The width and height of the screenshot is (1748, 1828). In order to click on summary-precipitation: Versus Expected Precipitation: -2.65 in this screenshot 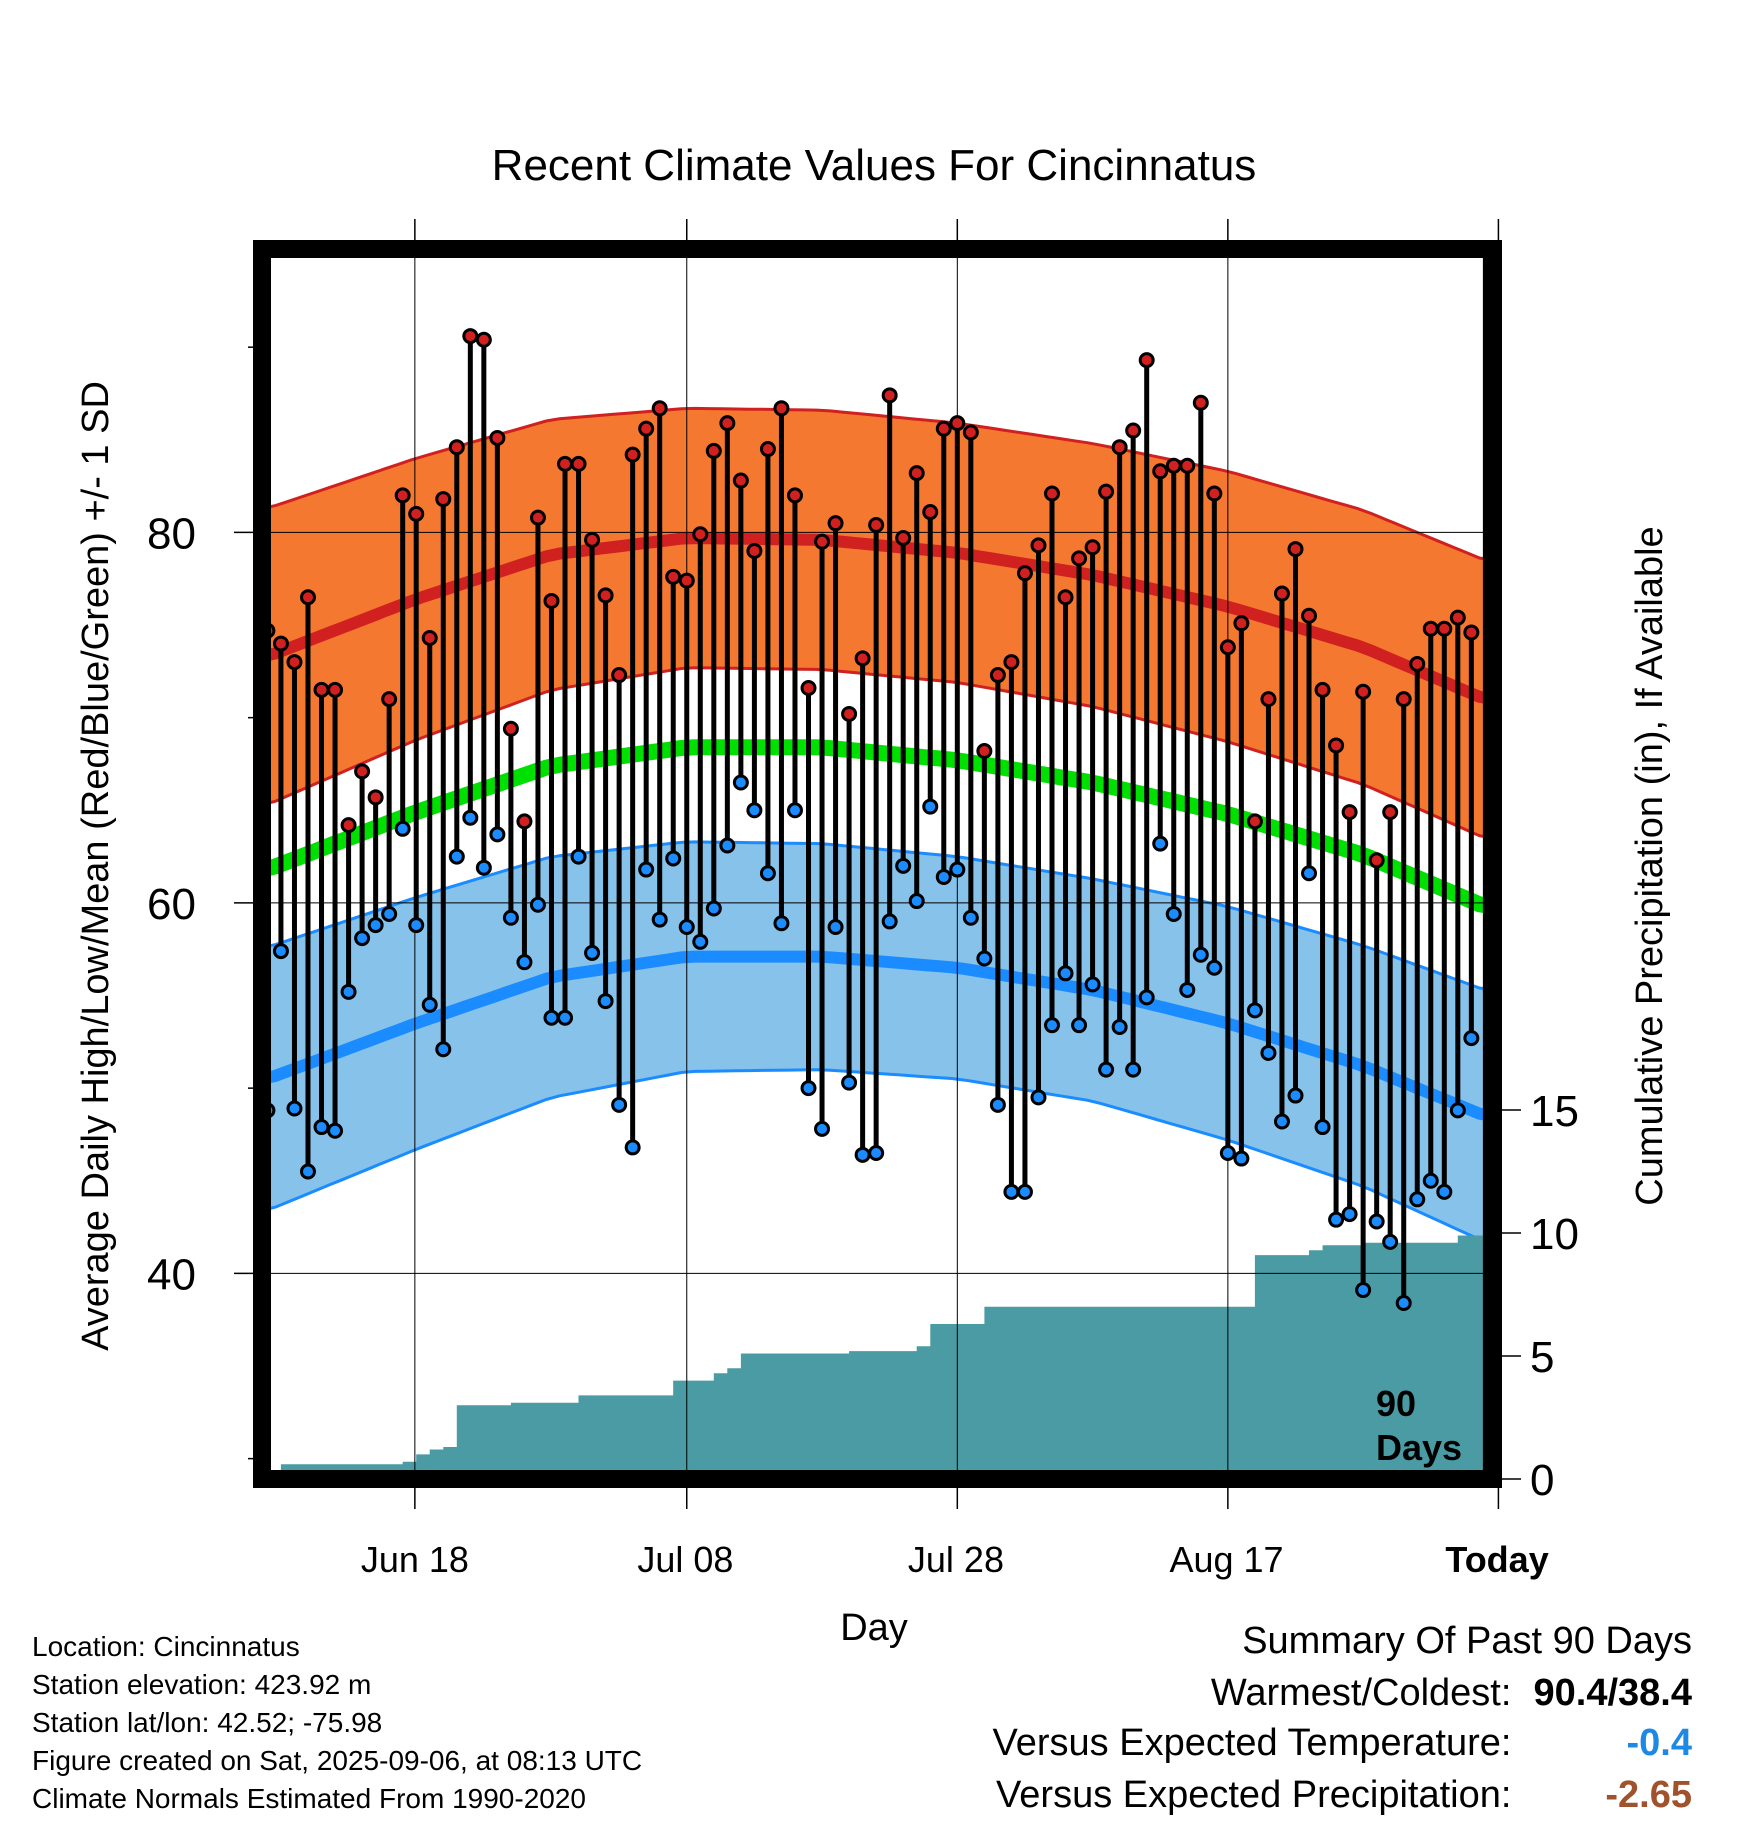, I will do `click(1344, 1795)`.